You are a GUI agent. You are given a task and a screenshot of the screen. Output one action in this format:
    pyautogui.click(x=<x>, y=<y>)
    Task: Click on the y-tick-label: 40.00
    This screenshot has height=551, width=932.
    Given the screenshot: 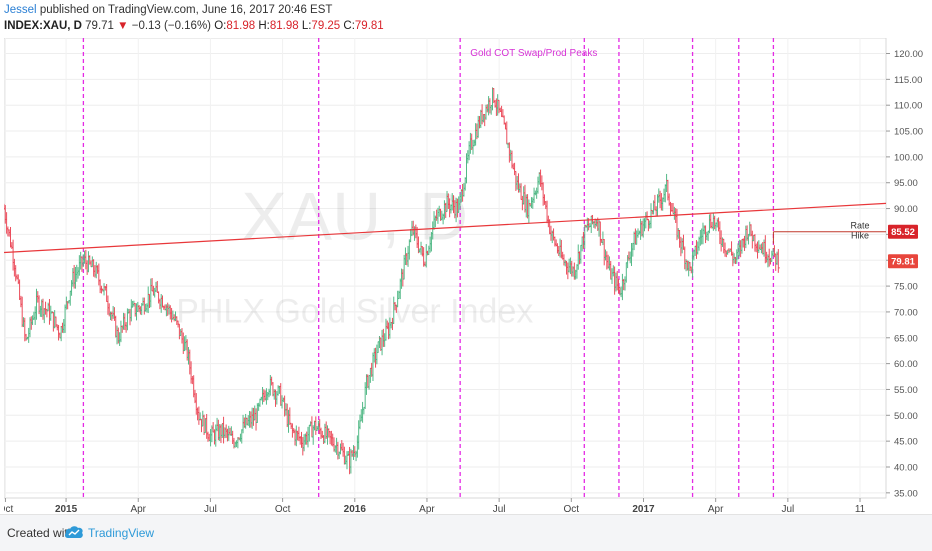 What is the action you would take?
    pyautogui.click(x=906, y=467)
    